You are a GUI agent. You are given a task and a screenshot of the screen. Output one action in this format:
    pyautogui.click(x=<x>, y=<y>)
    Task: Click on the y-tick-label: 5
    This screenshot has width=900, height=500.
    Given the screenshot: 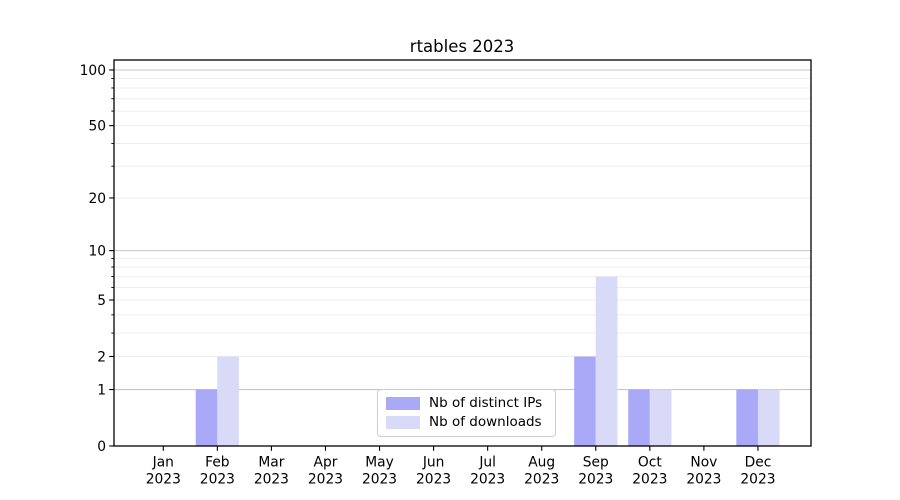 What is the action you would take?
    pyautogui.click(x=101, y=301)
    